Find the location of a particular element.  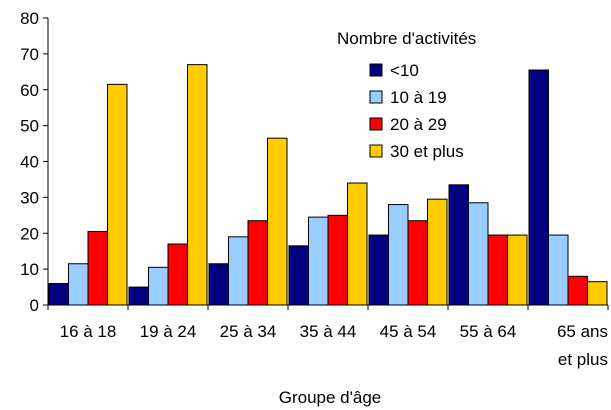

y-tick-label: 50 is located at coordinates (29, 126).